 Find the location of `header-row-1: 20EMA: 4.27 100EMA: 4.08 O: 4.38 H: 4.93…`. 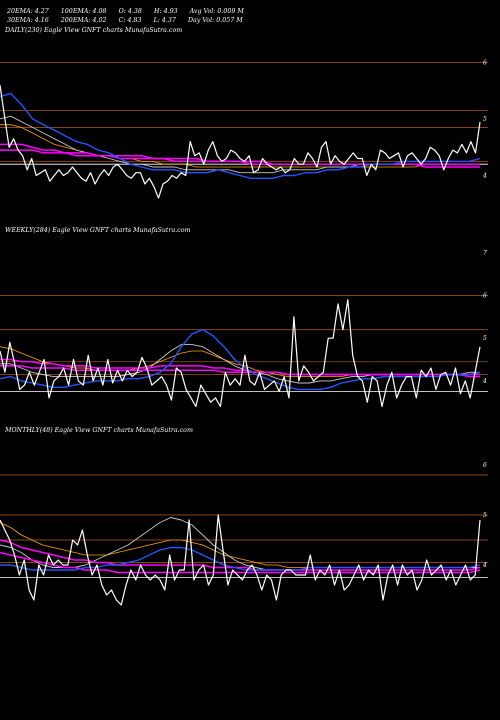

header-row-1: 20EMA: 4.27 100EMA: 4.08 O: 4.38 H: 4.93… is located at coordinates (123, 9).